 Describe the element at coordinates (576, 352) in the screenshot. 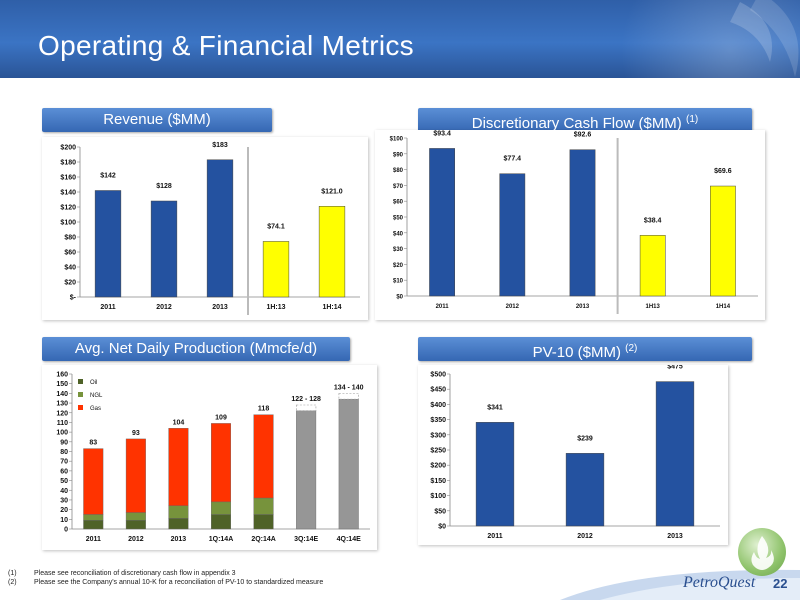

I see `pv10-label-text: PV-10 ($MM)` at that location.